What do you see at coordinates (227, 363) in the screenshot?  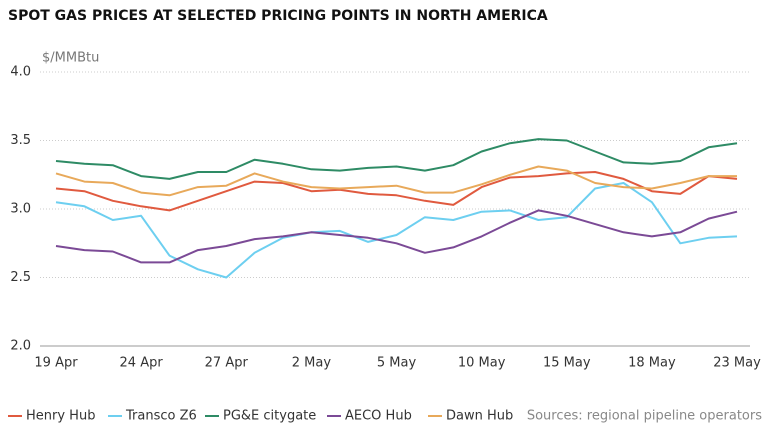 I see `x-tick-label: 27 Apr` at bounding box center [227, 363].